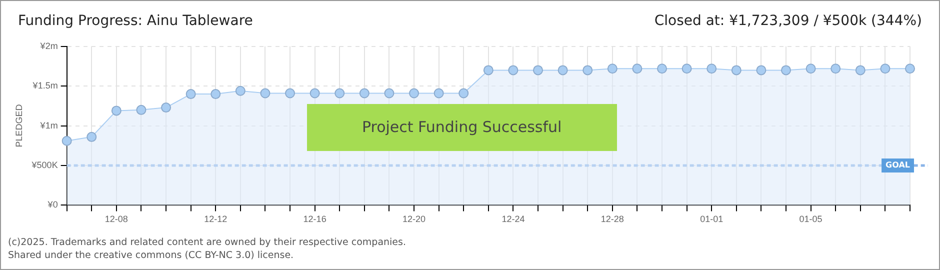  I want to click on x-tick-label: 01-05, so click(810, 219).